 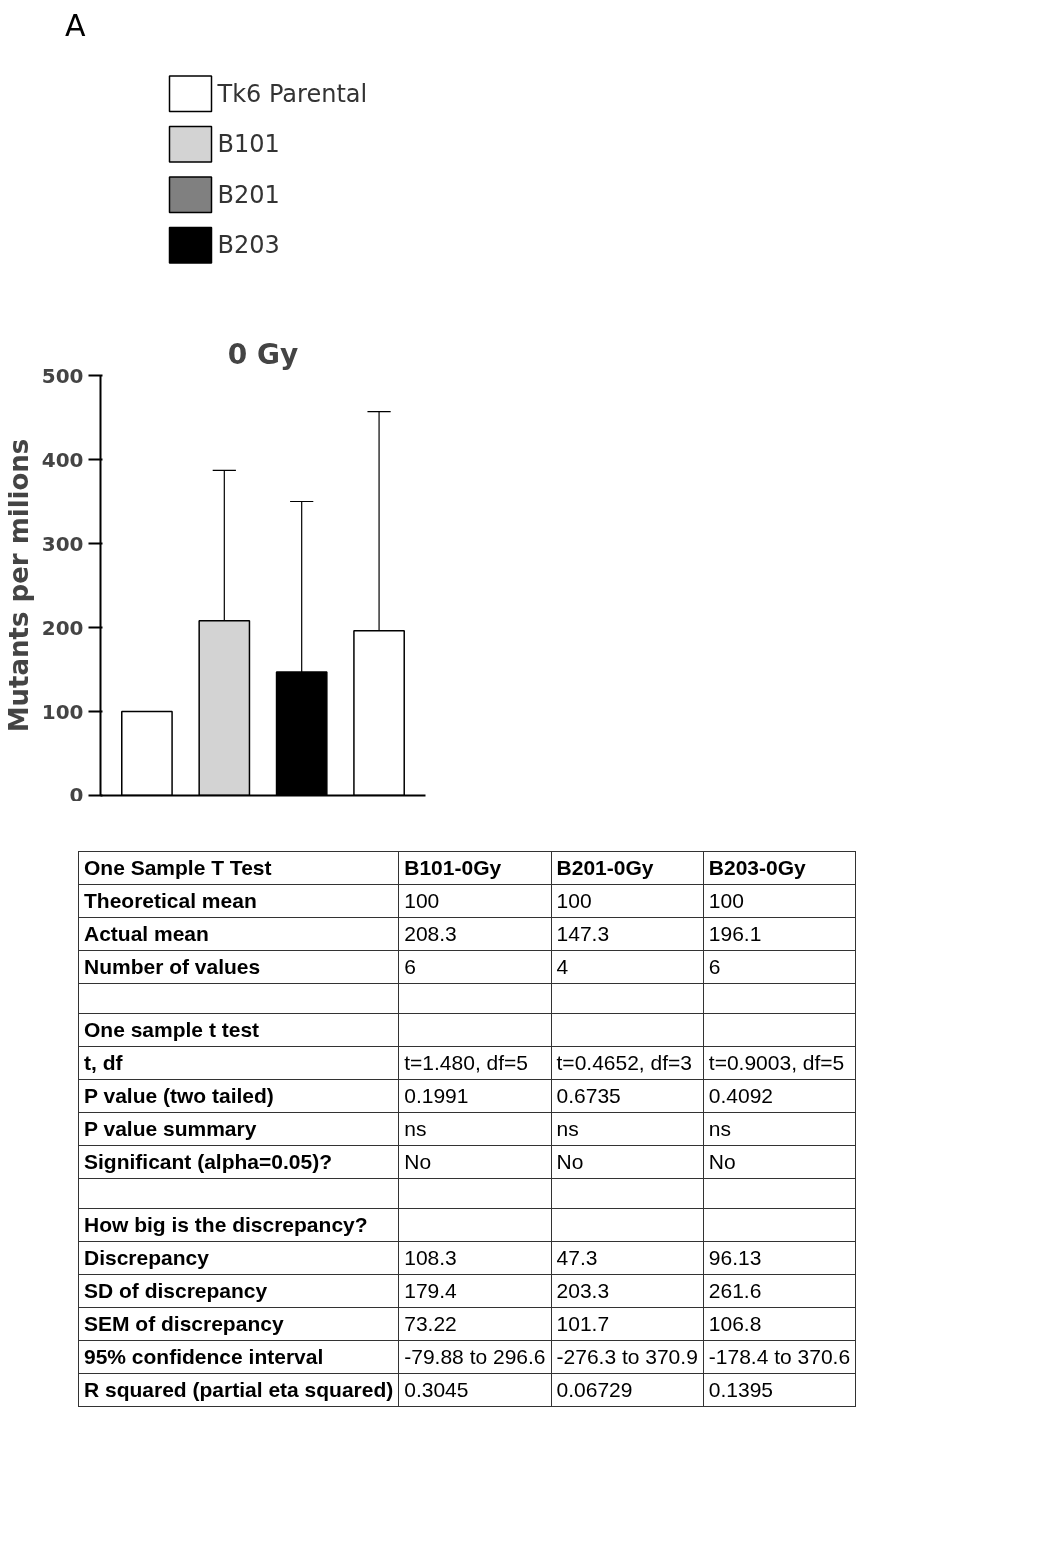 What do you see at coordinates (238, 1030) in the screenshot?
I see `table-cell: One sample t test` at bounding box center [238, 1030].